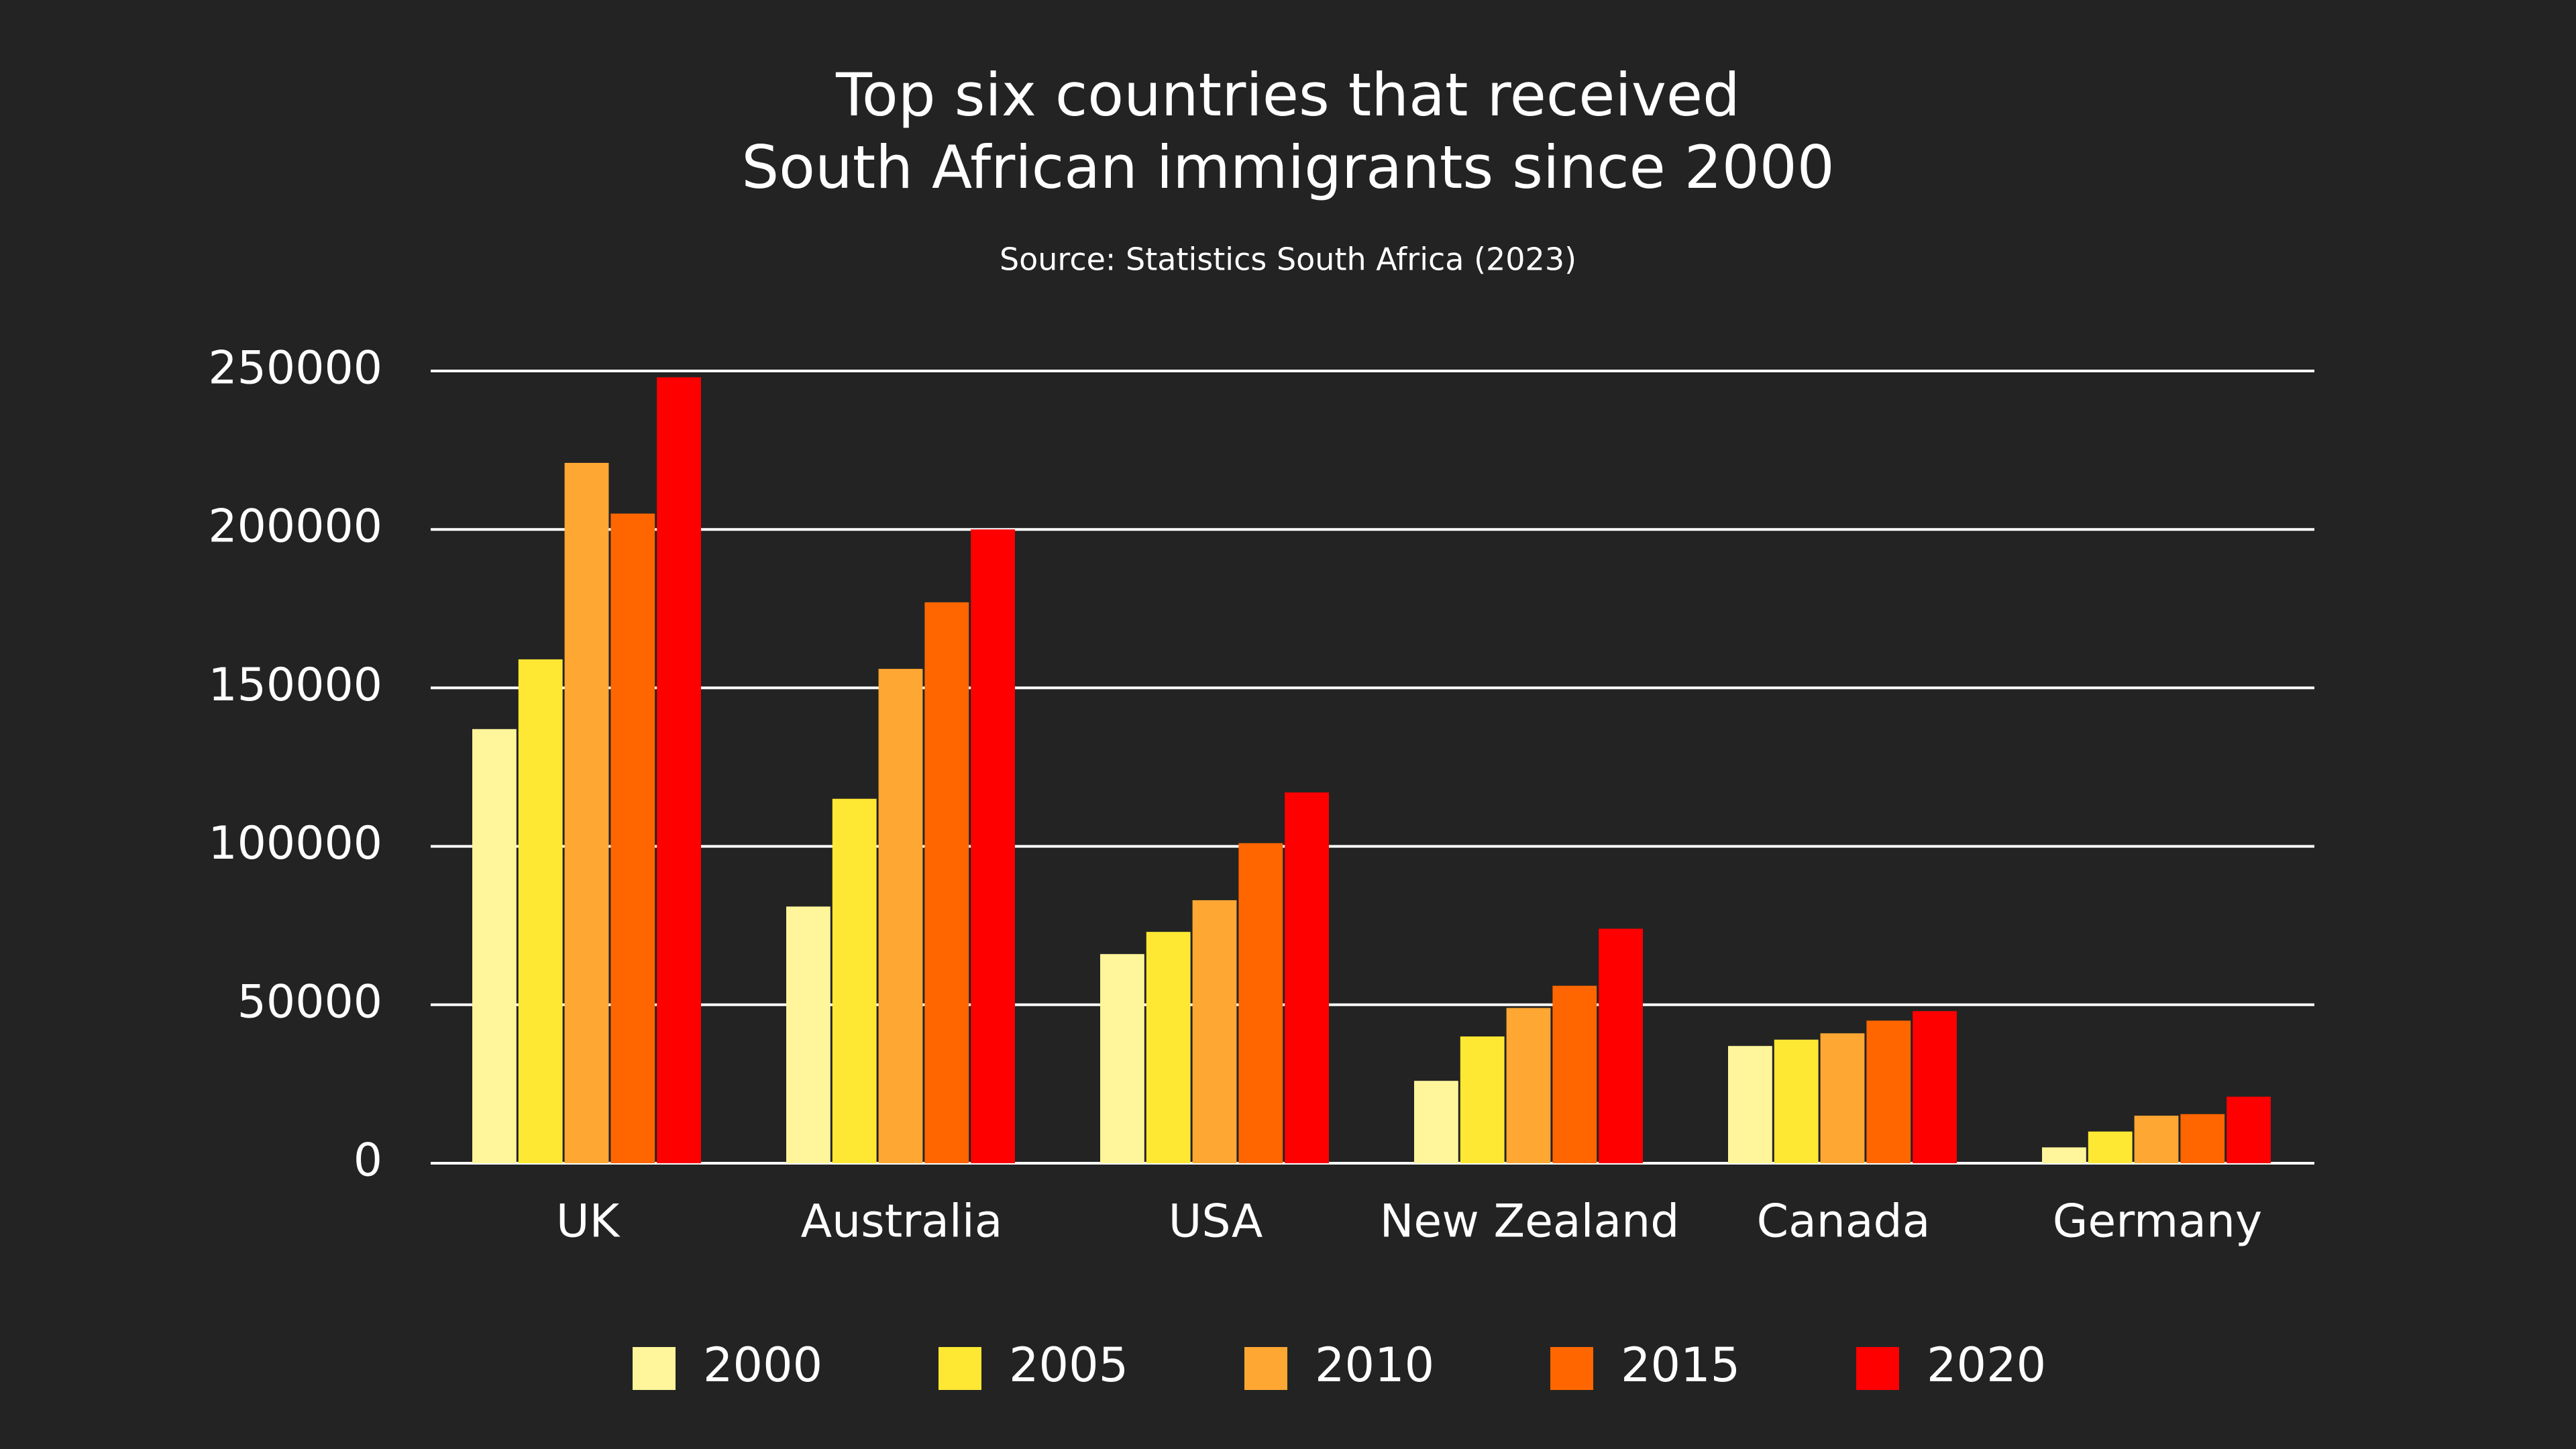  What do you see at coordinates (1844, 1221) in the screenshot?
I see `x-tick-label: Canada` at bounding box center [1844, 1221].